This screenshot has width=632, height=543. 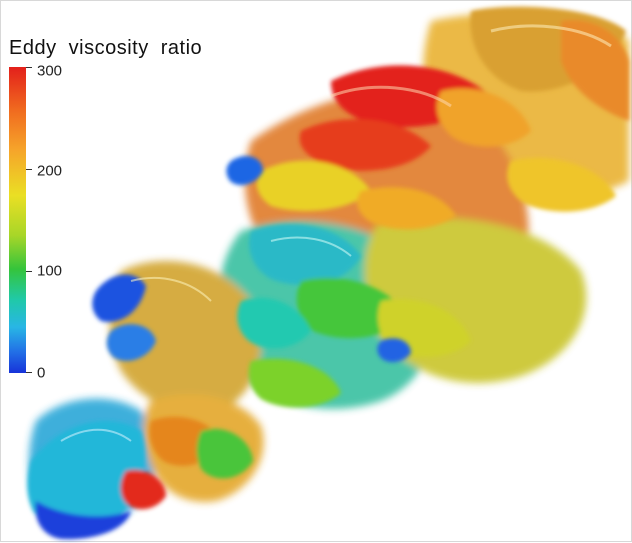 What do you see at coordinates (106, 48) in the screenshot?
I see `legend-title: Eddy viscosity ratio` at bounding box center [106, 48].